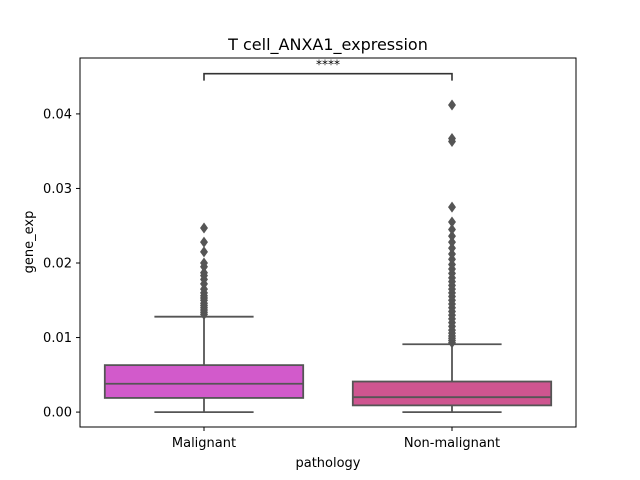 The image size is (640, 480). I want to click on y-tick-label: 0.03, so click(57, 189).